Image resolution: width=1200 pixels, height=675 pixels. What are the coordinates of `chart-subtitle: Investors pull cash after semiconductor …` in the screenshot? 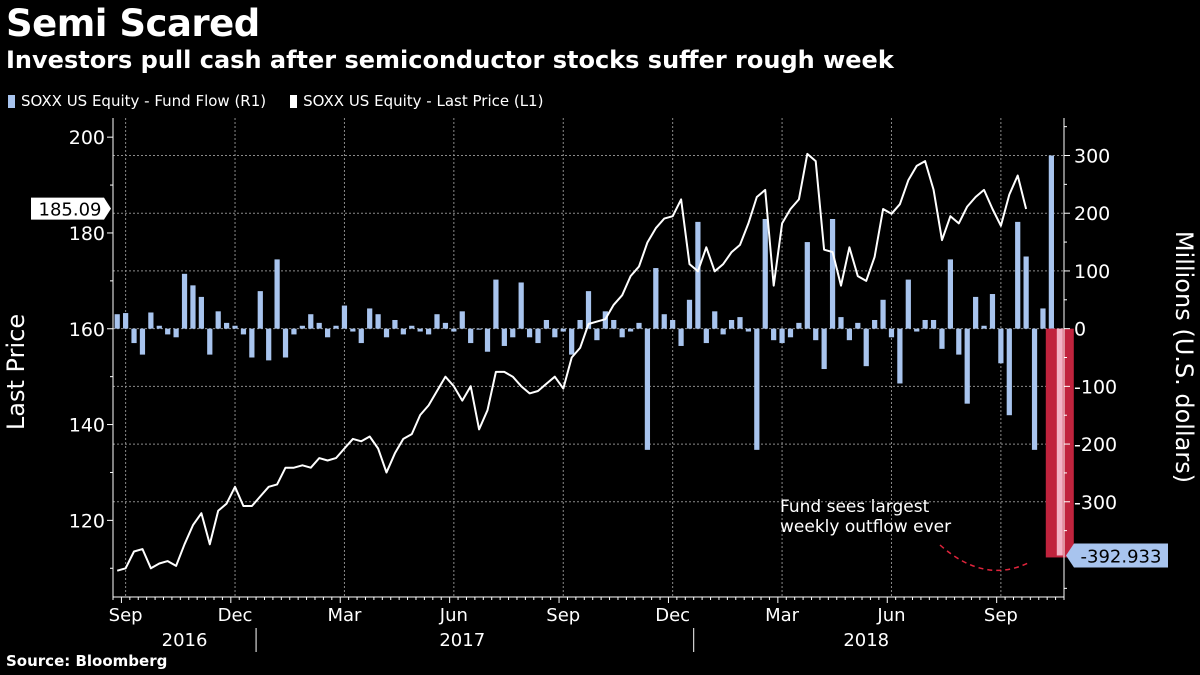 It's located at (450, 60).